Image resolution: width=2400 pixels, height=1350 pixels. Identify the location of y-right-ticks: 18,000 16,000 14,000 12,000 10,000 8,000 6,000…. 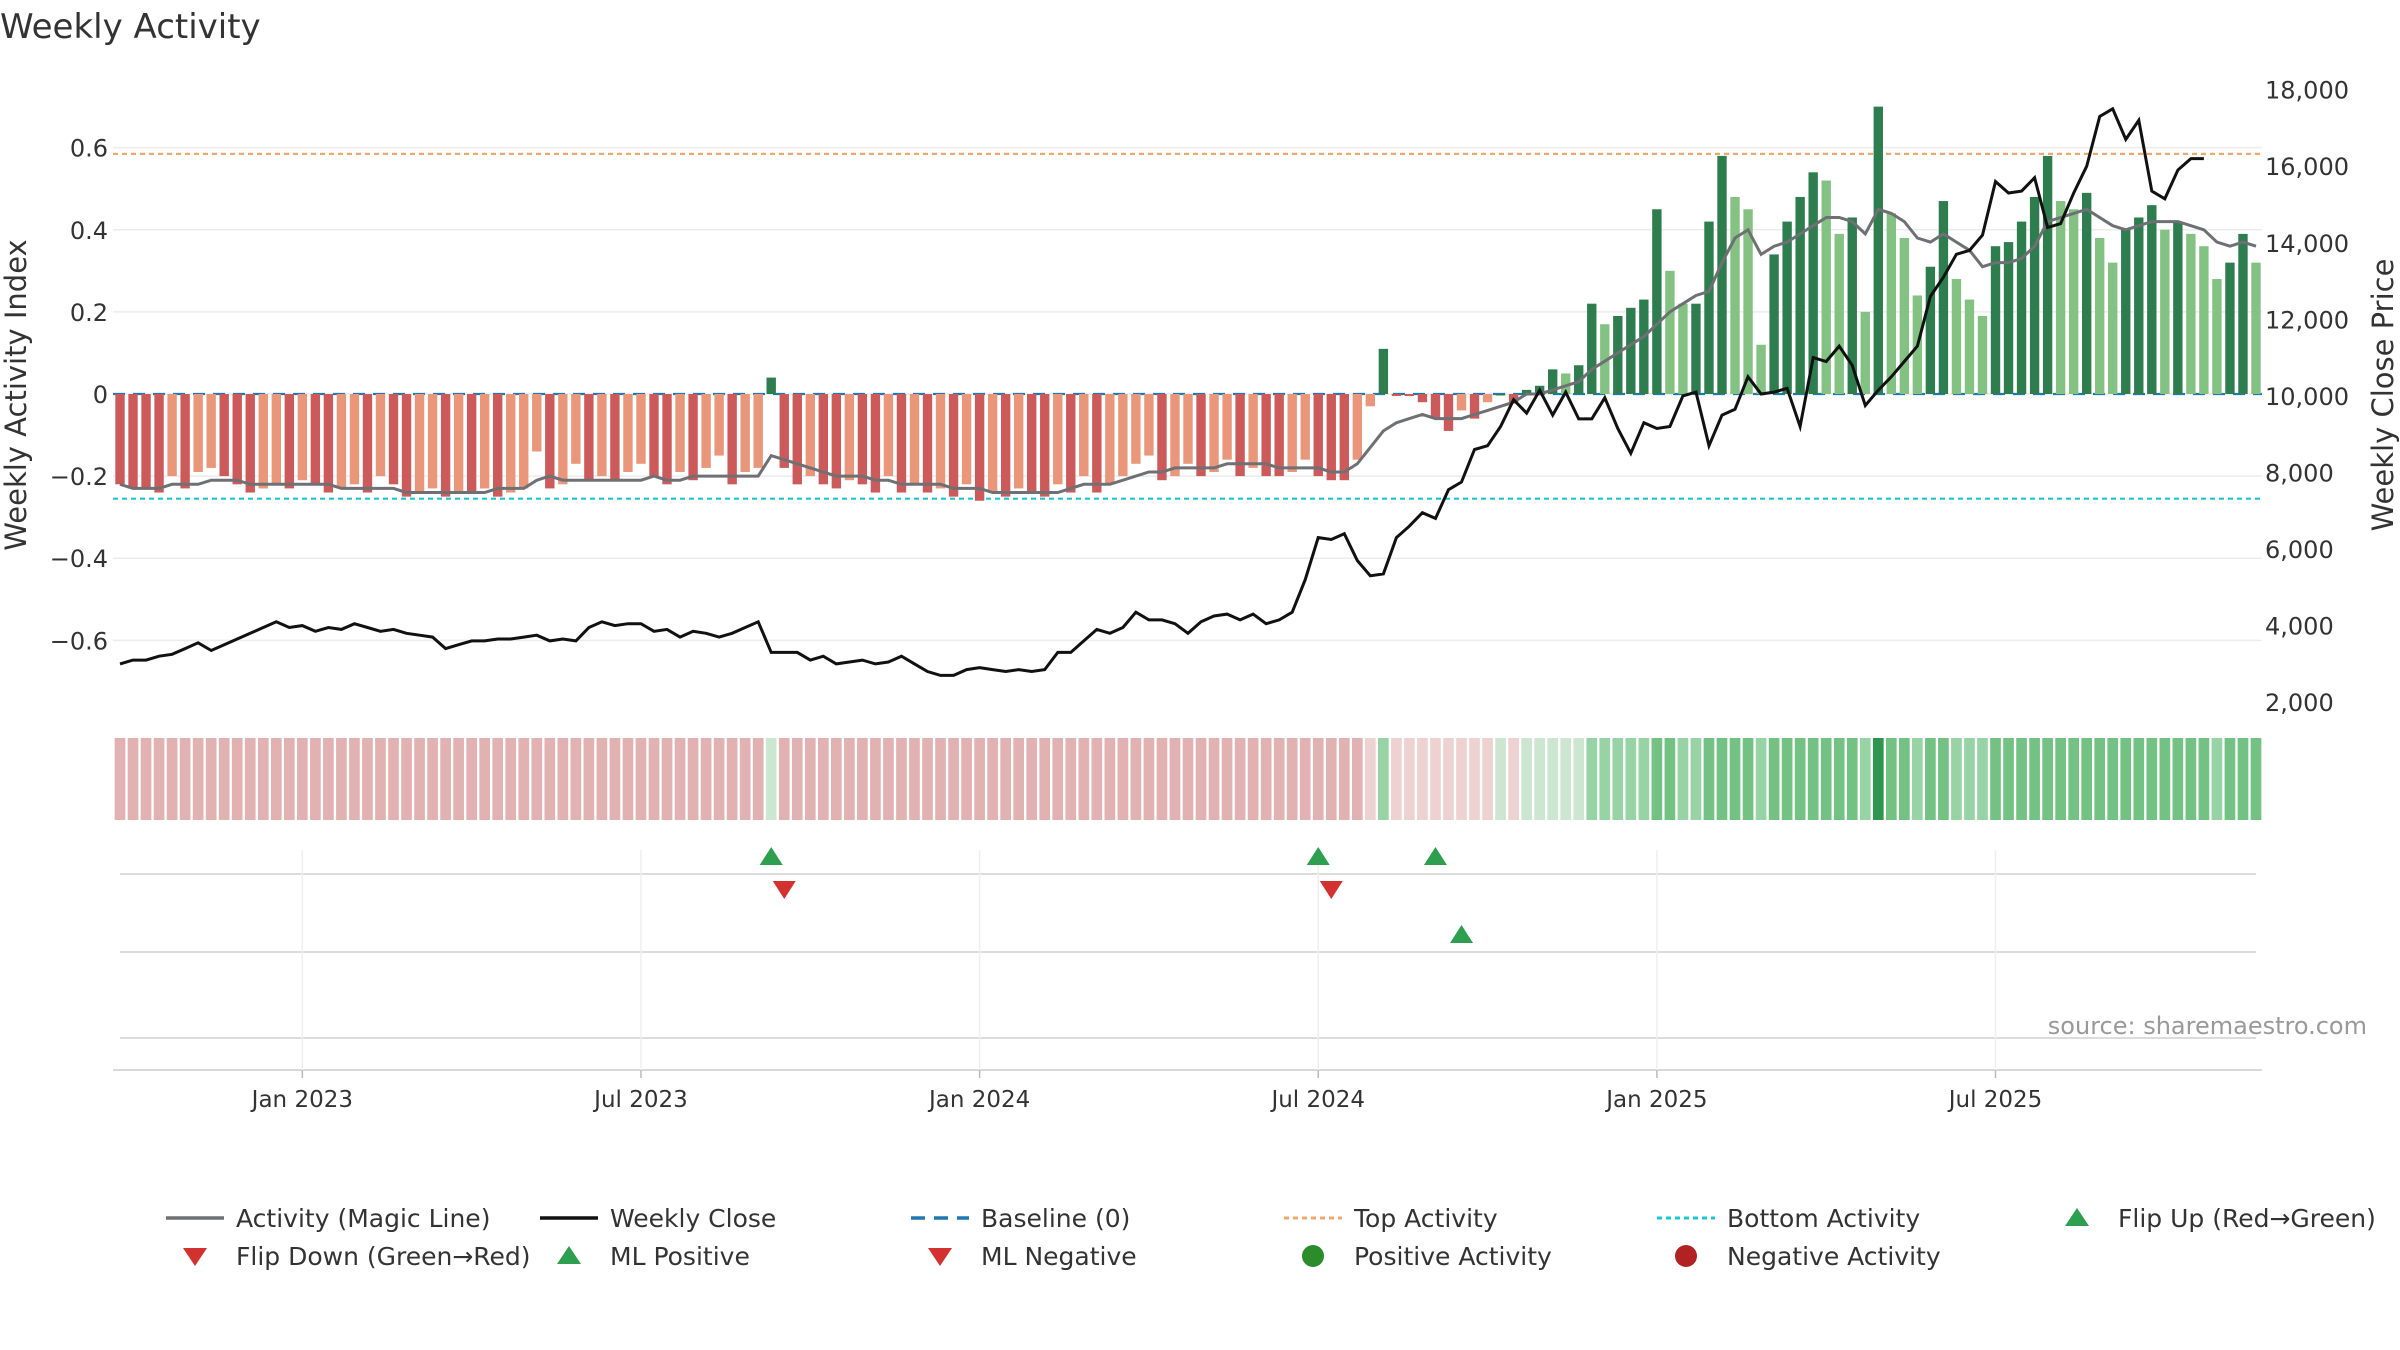
(2307, 397).